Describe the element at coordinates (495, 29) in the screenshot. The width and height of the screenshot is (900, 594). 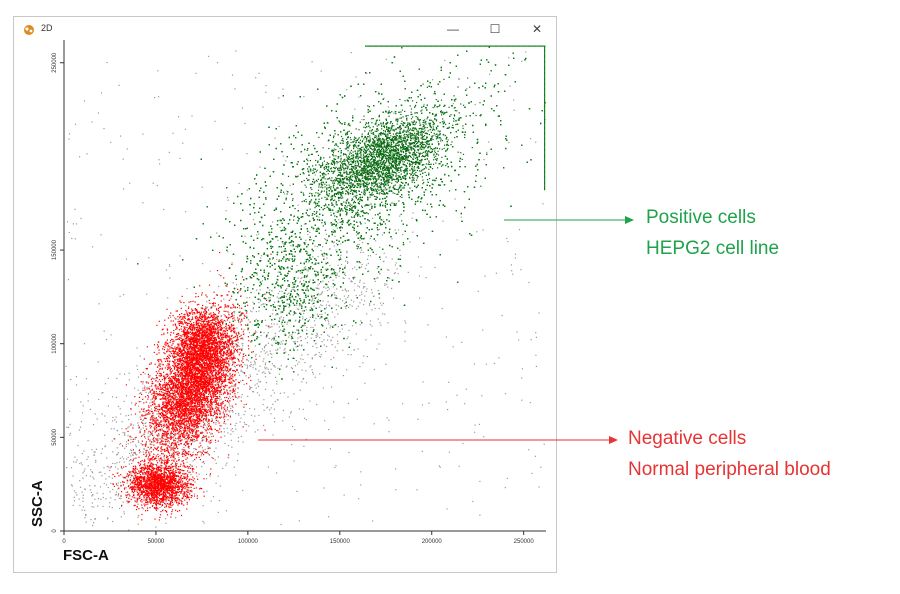
I see `maximize-icon: ☐` at that location.